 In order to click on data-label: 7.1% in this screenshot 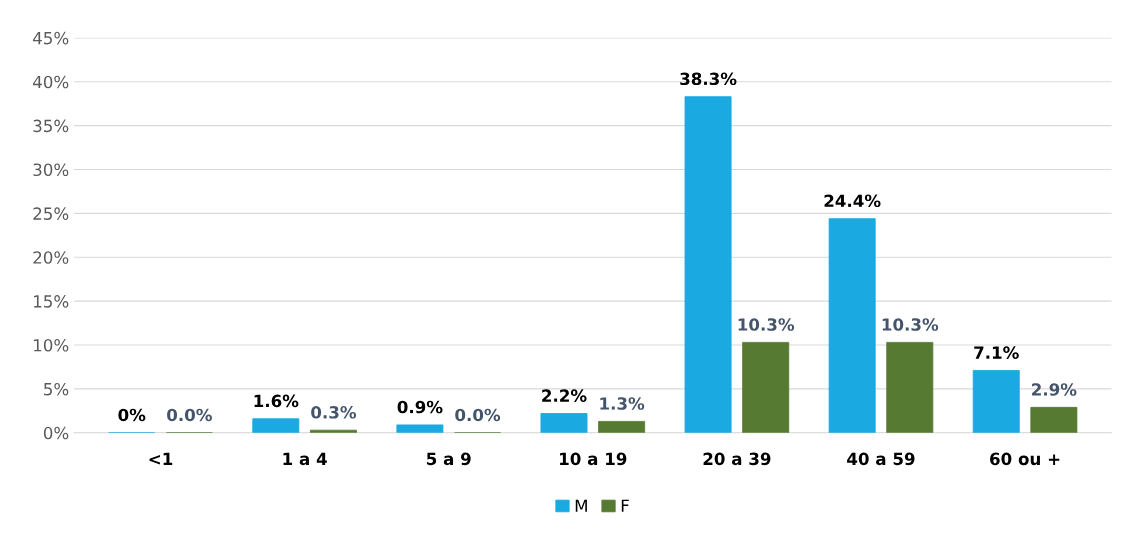, I will do `click(996, 352)`.